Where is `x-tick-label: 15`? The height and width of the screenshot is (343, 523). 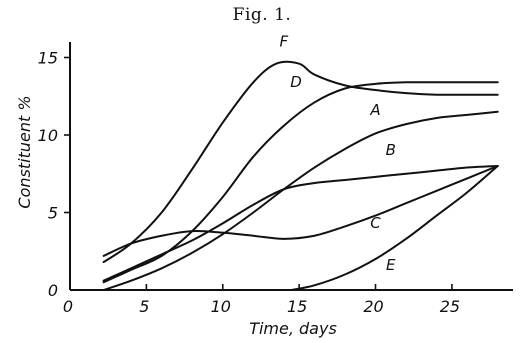
x-tick-label: 15 is located at coordinates (297, 306).